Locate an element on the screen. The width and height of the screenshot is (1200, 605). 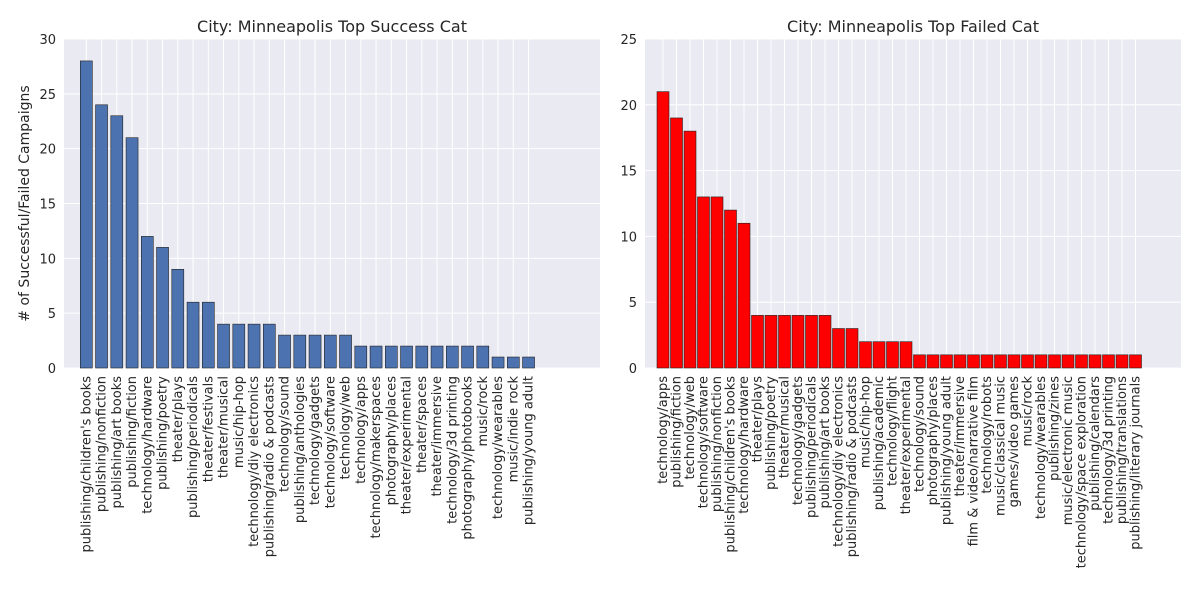
x-tick-label: technology/3d printing is located at coordinates (1109, 450).